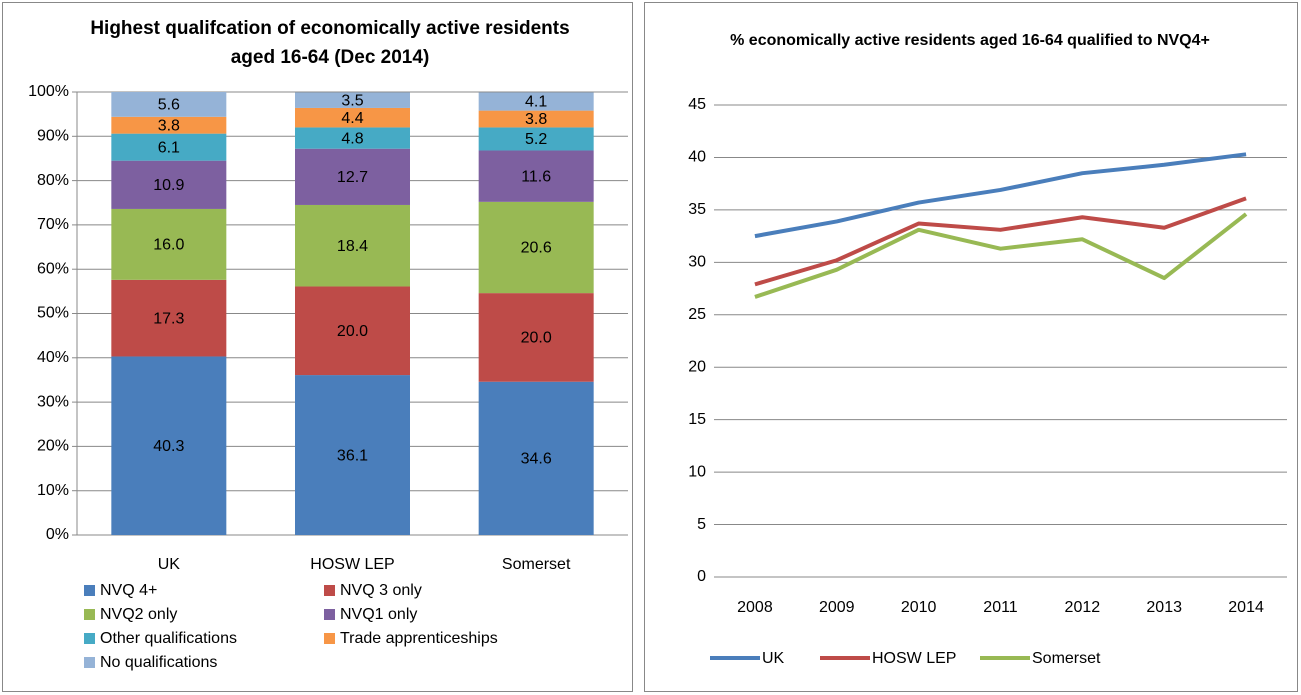 This screenshot has height=695, width=1301. What do you see at coordinates (53, 313) in the screenshot?
I see `y-tick-label: 50%` at bounding box center [53, 313].